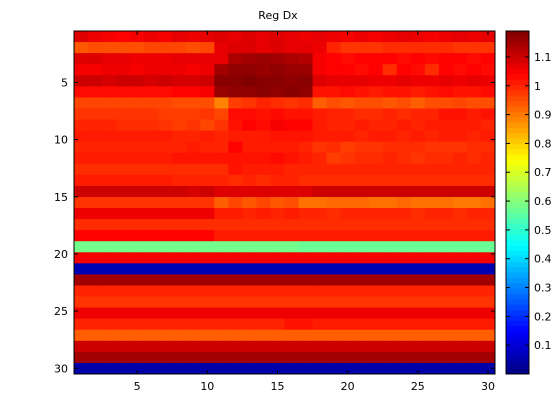 This screenshot has width=560, height=420. Describe the element at coordinates (543, 172) in the screenshot. I see `colorbar-tick-label: 0.7` at that location.